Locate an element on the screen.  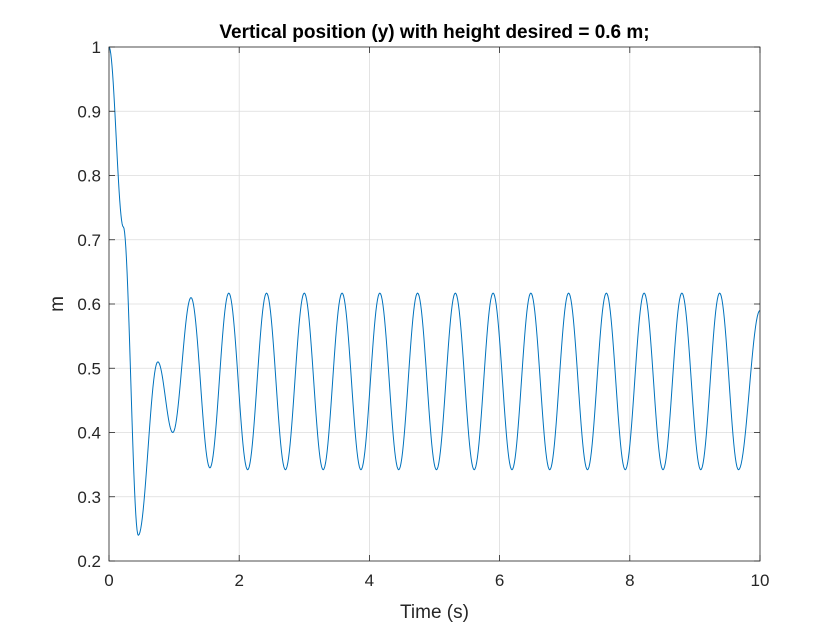
y-tick-label: 0.5 is located at coordinates (89, 368).